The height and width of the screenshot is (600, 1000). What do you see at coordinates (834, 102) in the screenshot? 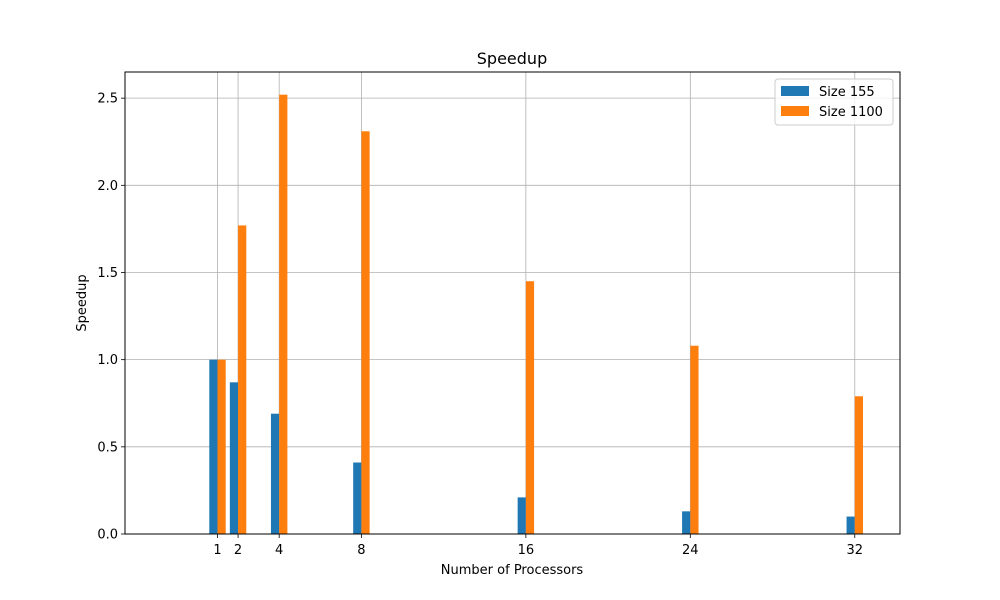
I see `legend: Size 155 Size 1100` at bounding box center [834, 102].